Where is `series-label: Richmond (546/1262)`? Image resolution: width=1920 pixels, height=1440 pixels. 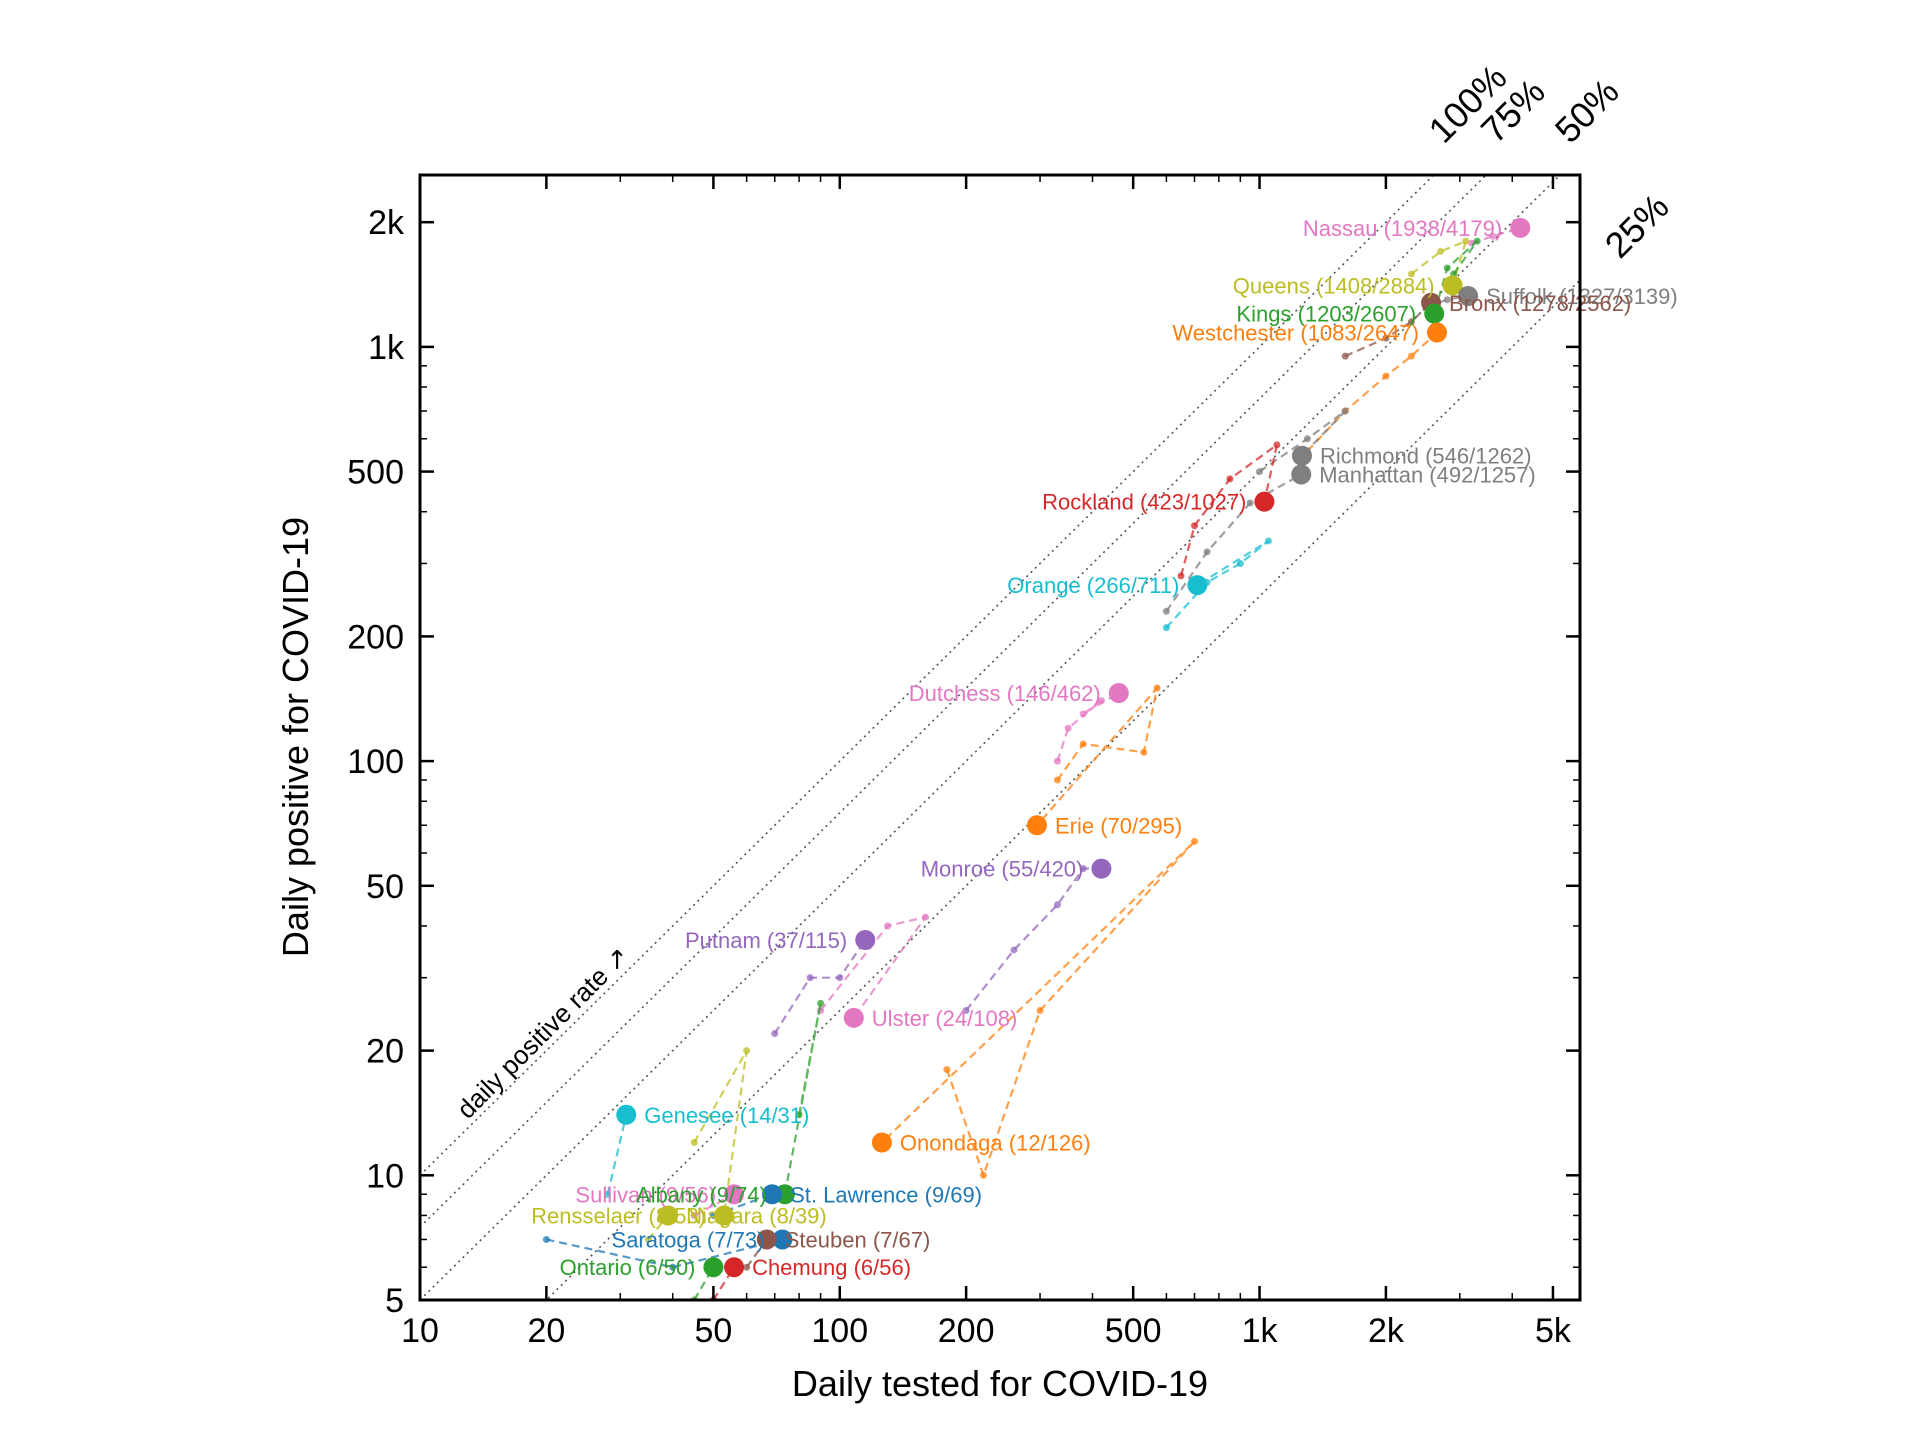
series-label: Richmond (546/1262) is located at coordinates (1426, 456).